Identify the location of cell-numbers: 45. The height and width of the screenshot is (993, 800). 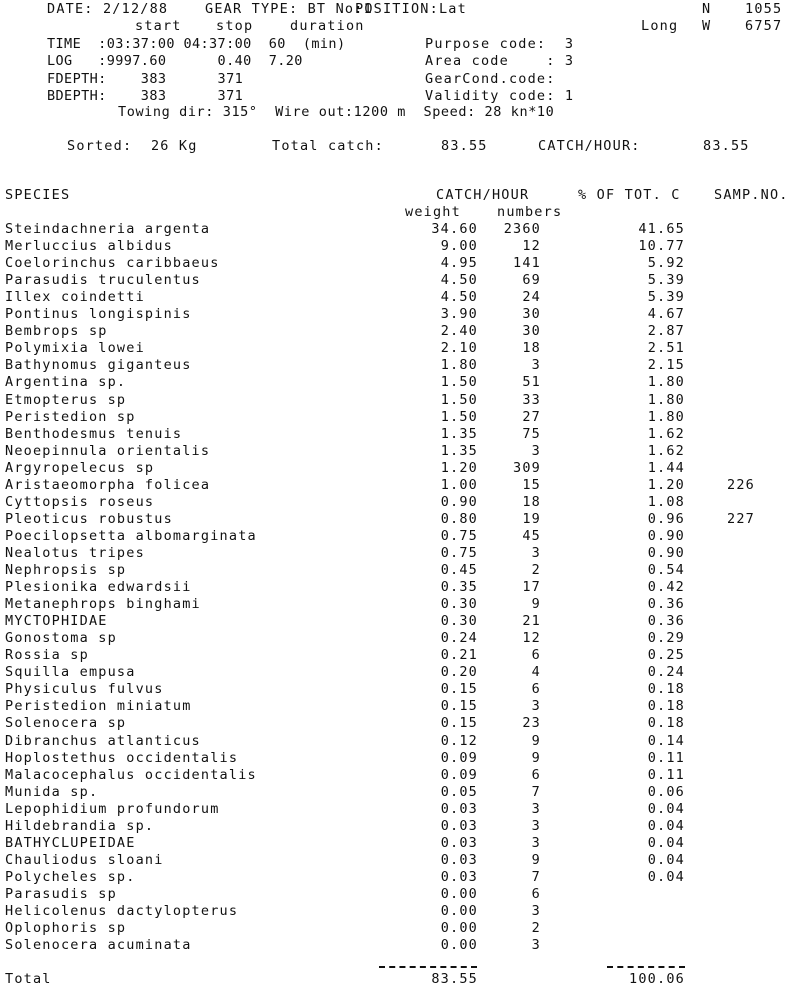
(531, 535).